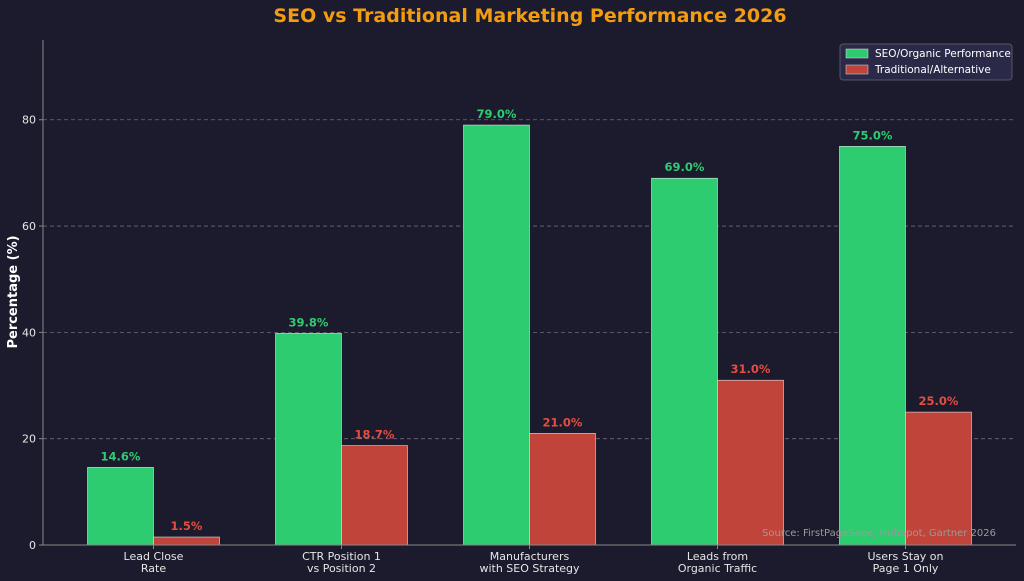  What do you see at coordinates (939, 401) in the screenshot?
I see `data-label: 25.0%` at bounding box center [939, 401].